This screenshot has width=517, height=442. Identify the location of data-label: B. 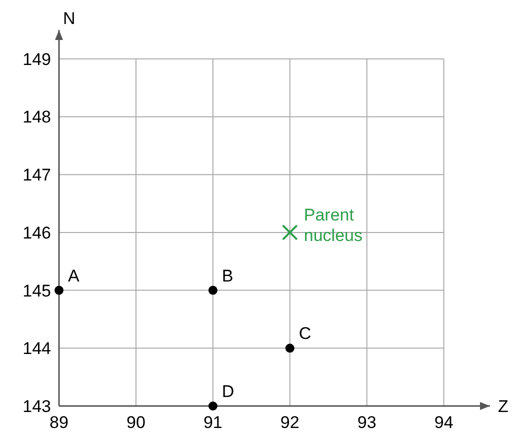
(228, 276).